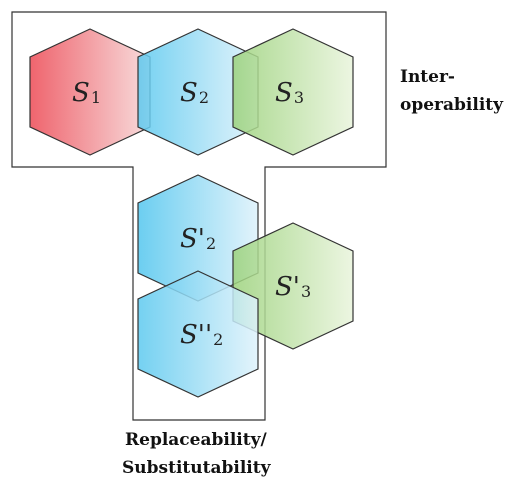 This screenshot has width=512, height=482. I want to click on hexagon-s3p, so click(293, 286).